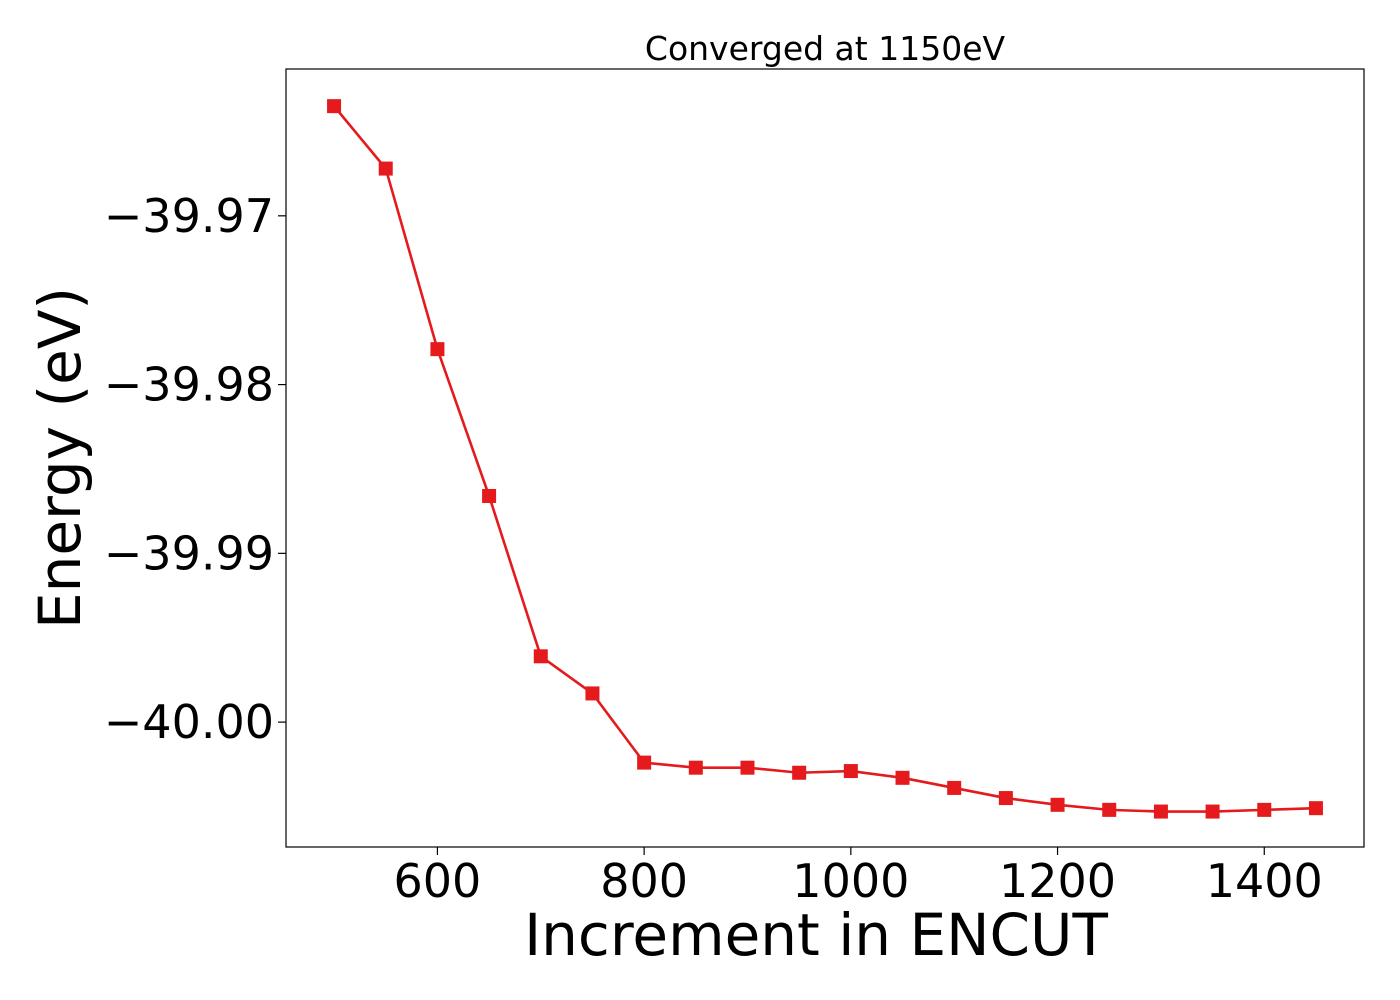 This screenshot has width=1400, height=1000. Describe the element at coordinates (1264, 881) in the screenshot. I see `x-tick-label: 1400` at that location.